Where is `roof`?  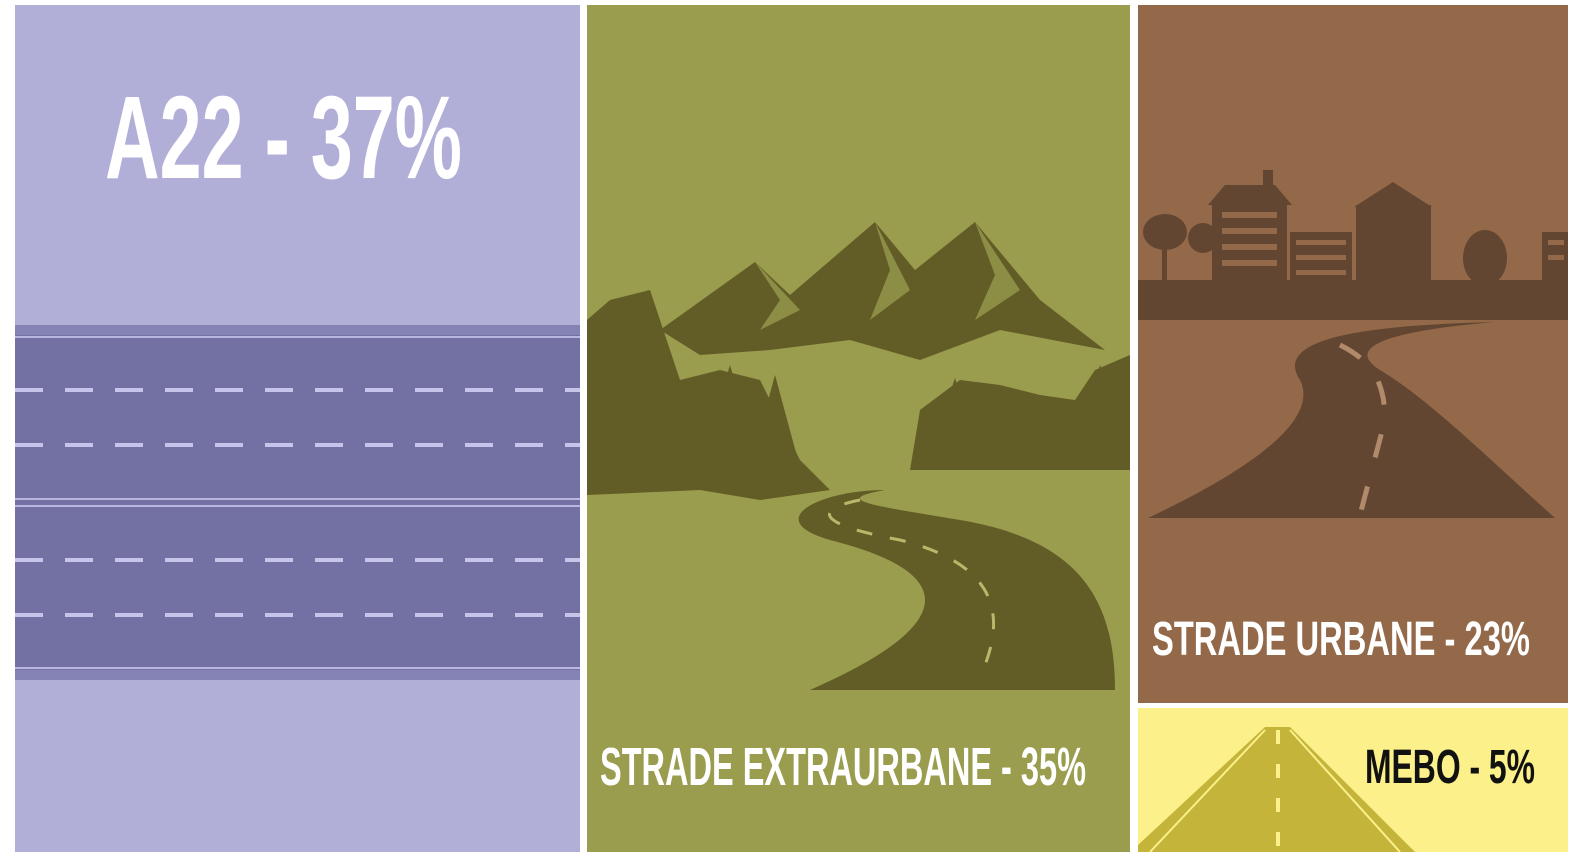
roof is located at coordinates (1393, 194).